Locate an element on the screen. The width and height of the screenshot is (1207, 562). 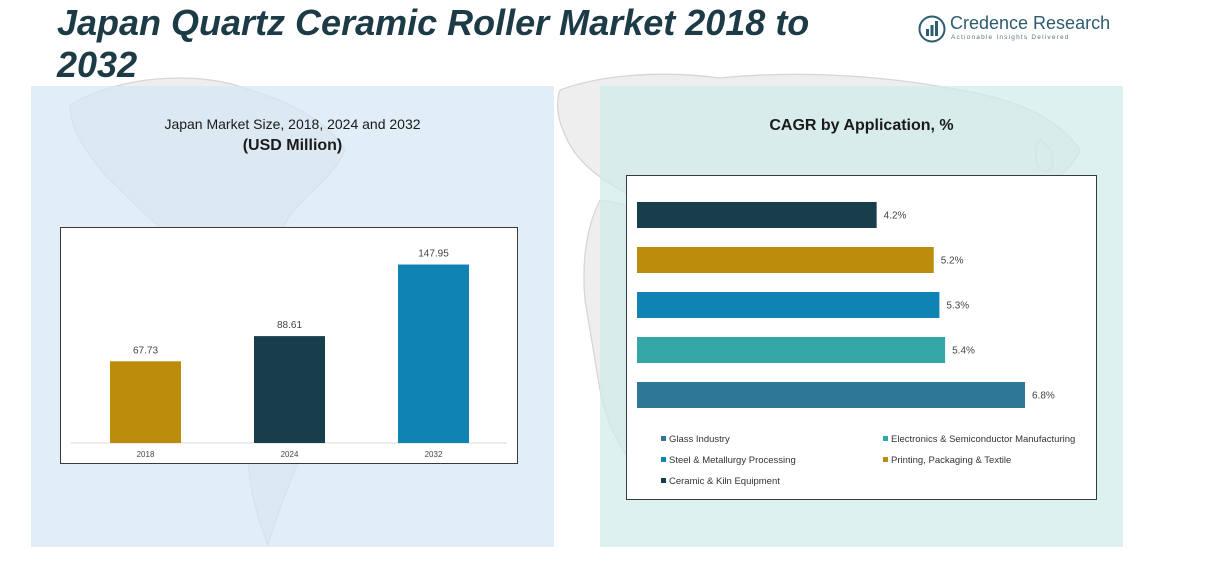
logo-mark-icon is located at coordinates (932, 29).